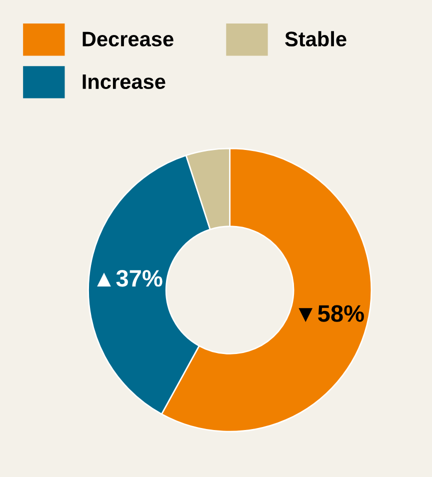 The height and width of the screenshot is (477, 432). Describe the element at coordinates (124, 82) in the screenshot. I see `legend-label: Increase` at that location.